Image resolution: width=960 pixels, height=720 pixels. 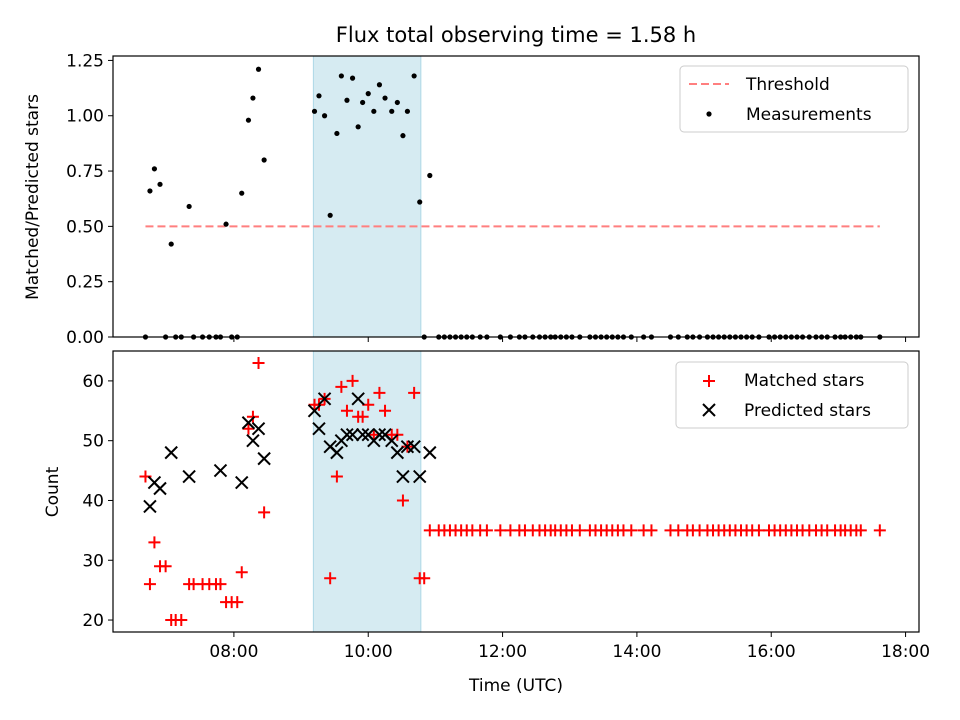 I want to click on y-tick-label: 0.50, so click(x=85, y=227).